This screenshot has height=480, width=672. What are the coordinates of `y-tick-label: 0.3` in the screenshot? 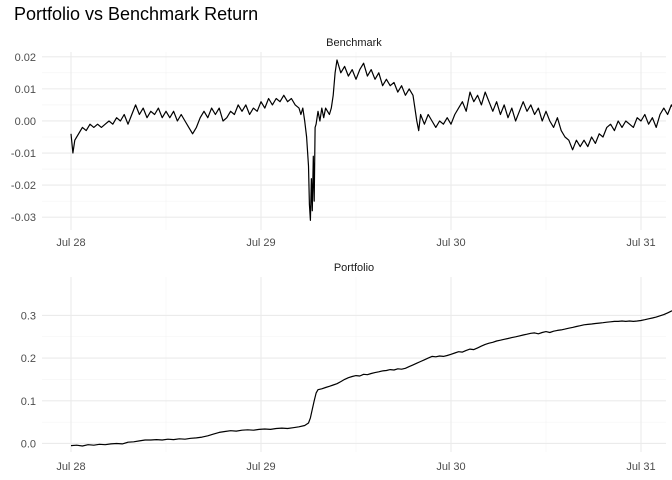 It's located at (28, 316).